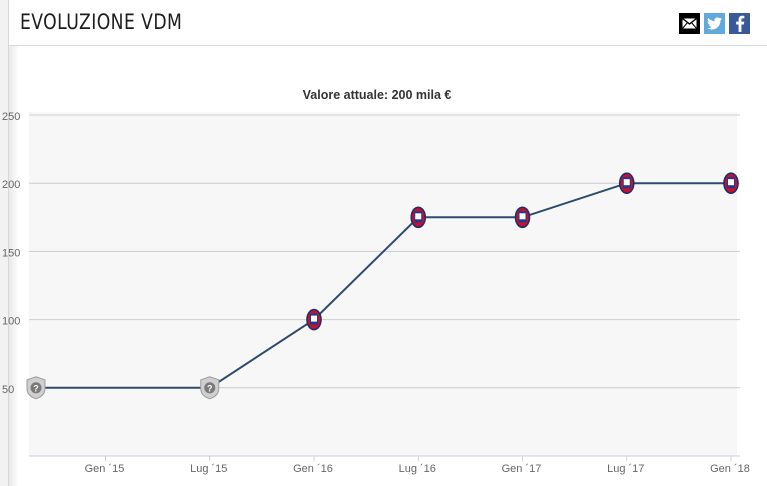 The image size is (767, 486). I want to click on y-tick-label: 150, so click(11, 253).